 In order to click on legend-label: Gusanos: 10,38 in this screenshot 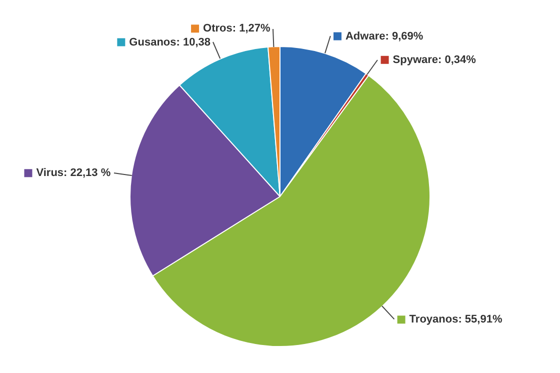, I will do `click(170, 42)`.